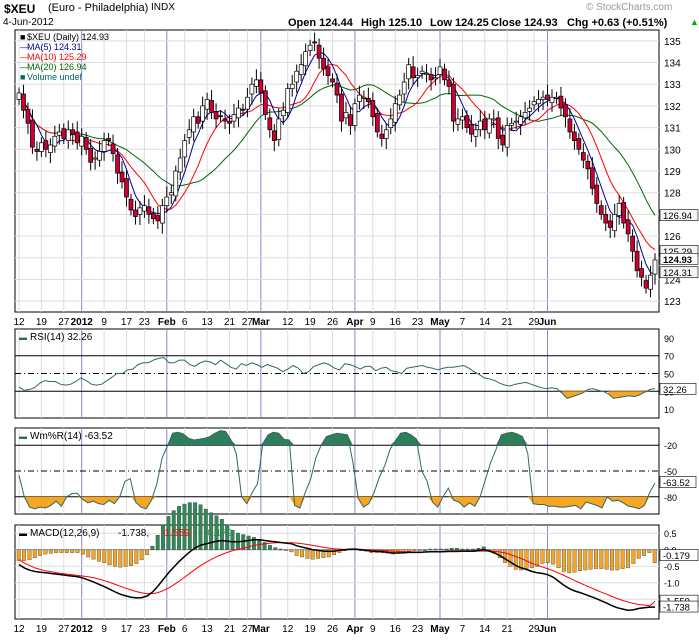 The width and height of the screenshot is (699, 642). I want to click on x-axis-tick-label: Apr, so click(354, 322).